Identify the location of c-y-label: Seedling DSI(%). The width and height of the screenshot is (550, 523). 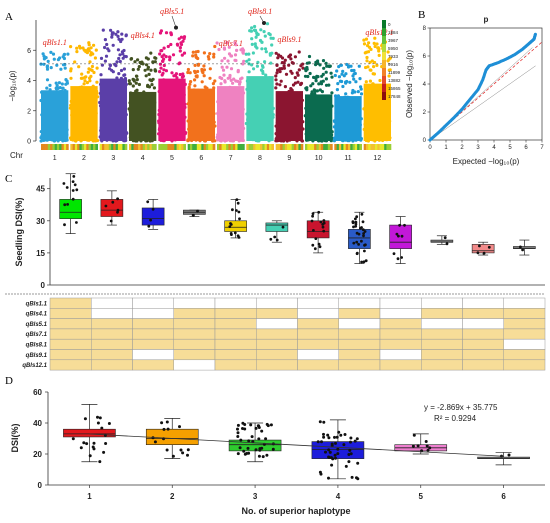
(19, 231).